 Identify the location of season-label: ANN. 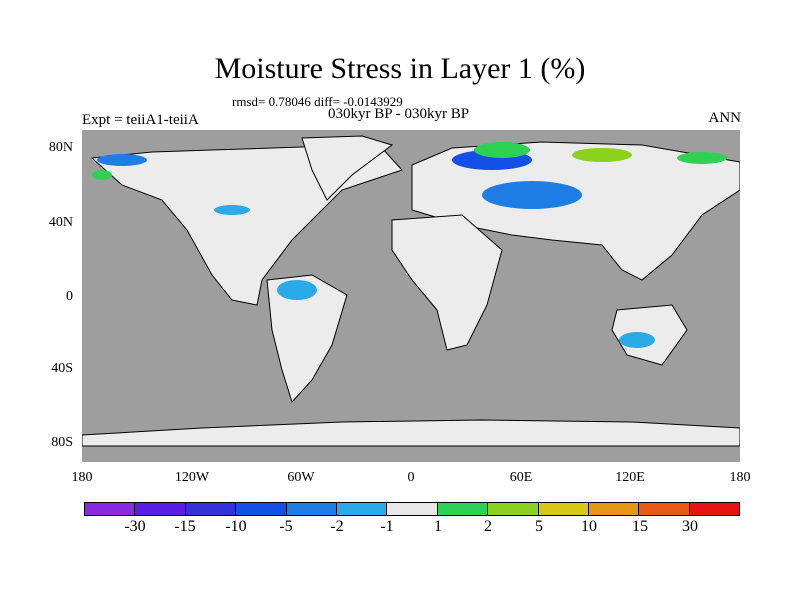
(725, 118).